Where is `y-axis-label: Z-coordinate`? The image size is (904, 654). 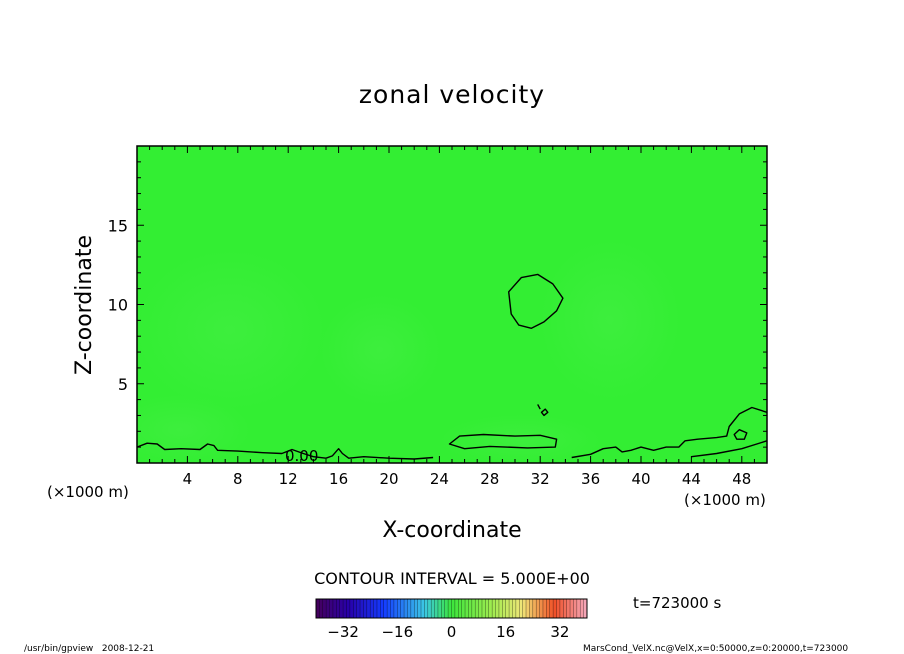 y-axis-label: Z-coordinate is located at coordinates (84, 305).